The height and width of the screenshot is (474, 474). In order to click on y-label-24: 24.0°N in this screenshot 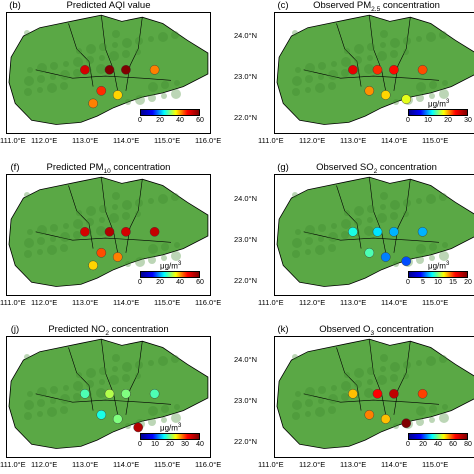, I will do `click(246, 35)`.